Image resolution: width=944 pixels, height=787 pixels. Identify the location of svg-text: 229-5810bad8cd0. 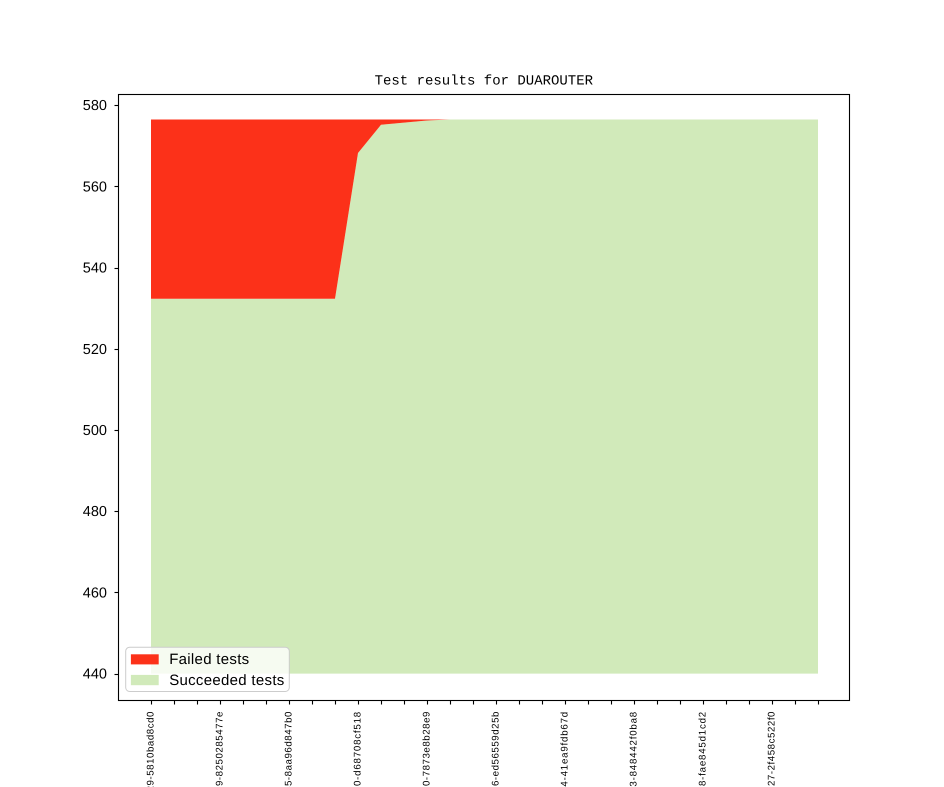
(151, 749).